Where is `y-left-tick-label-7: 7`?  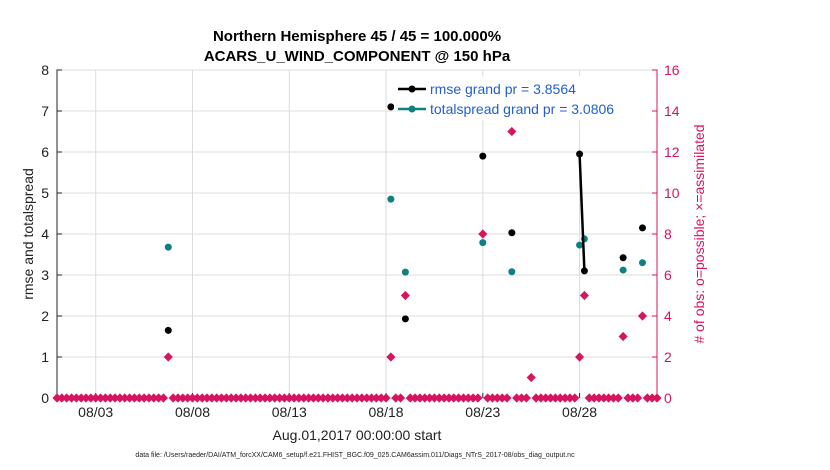 y-left-tick-label-7: 7 is located at coordinates (45, 111).